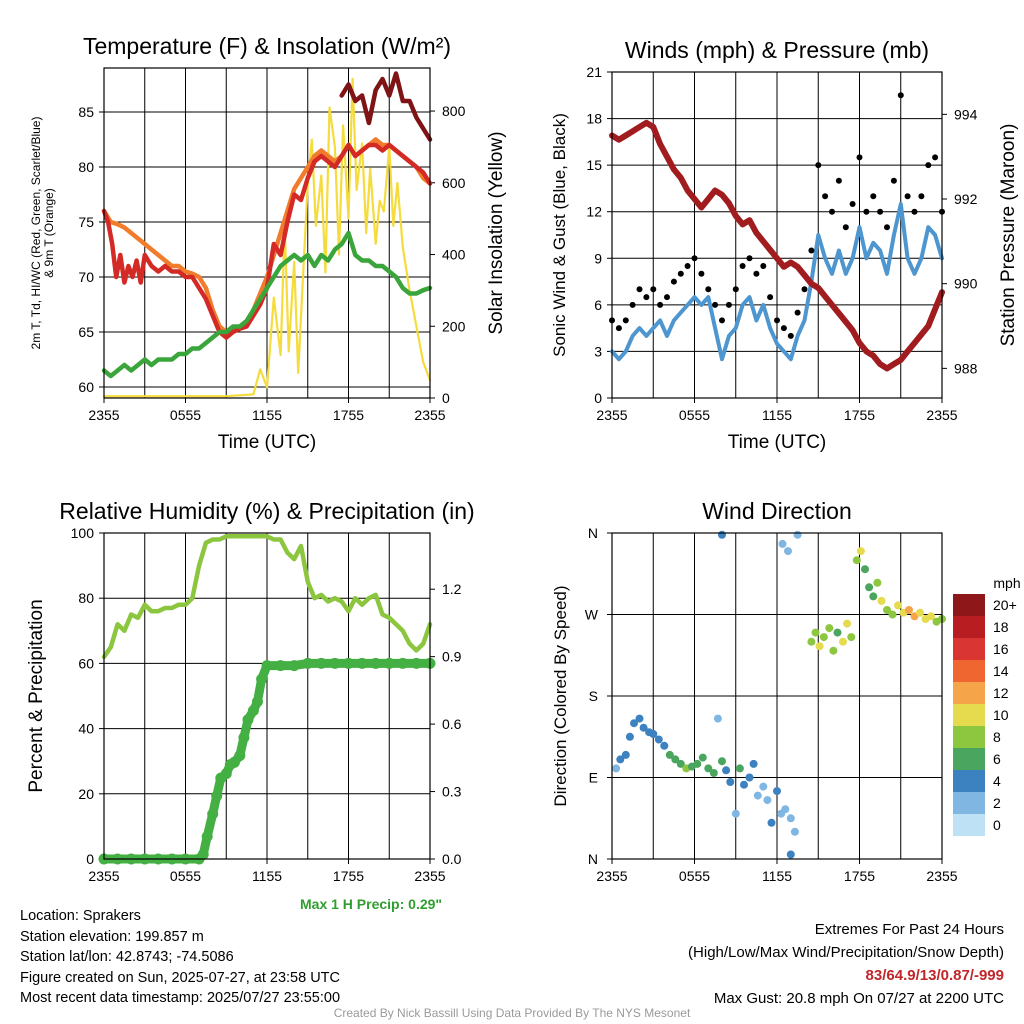 The height and width of the screenshot is (1024, 1024). What do you see at coordinates (496, 232) in the screenshot?
I see `y2-axis-label: Solar Insolation (Yellow)` at bounding box center [496, 232].